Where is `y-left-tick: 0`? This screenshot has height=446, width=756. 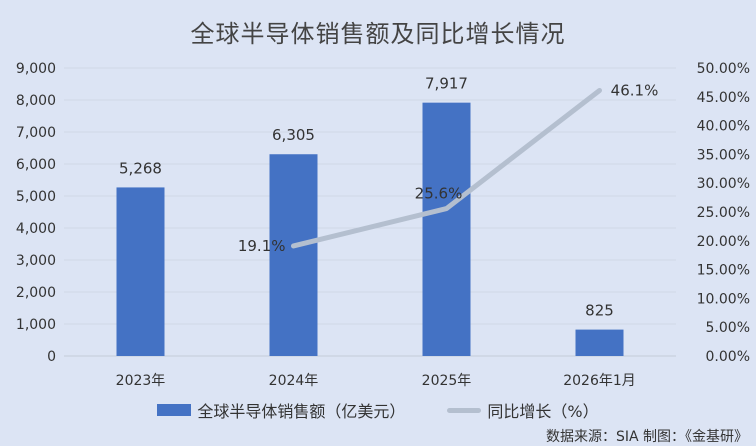 y-left-tick: 0 is located at coordinates (51, 357).